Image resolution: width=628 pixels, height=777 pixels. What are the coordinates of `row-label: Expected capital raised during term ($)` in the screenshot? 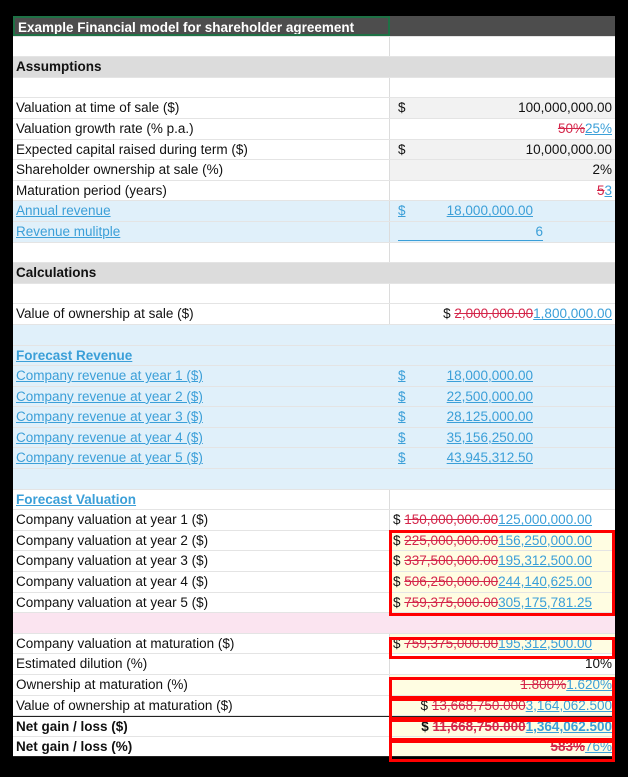 It's located at (201, 149).